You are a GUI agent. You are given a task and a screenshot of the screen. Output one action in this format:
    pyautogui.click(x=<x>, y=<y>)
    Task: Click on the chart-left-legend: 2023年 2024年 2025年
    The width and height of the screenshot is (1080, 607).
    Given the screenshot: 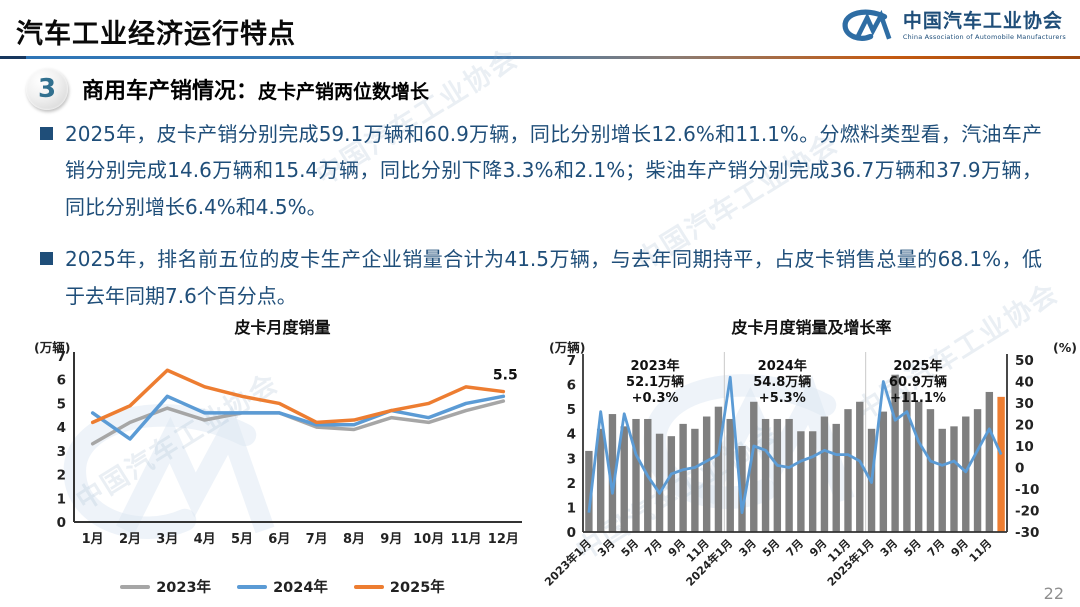 What is the action you would take?
    pyautogui.click(x=282, y=586)
    